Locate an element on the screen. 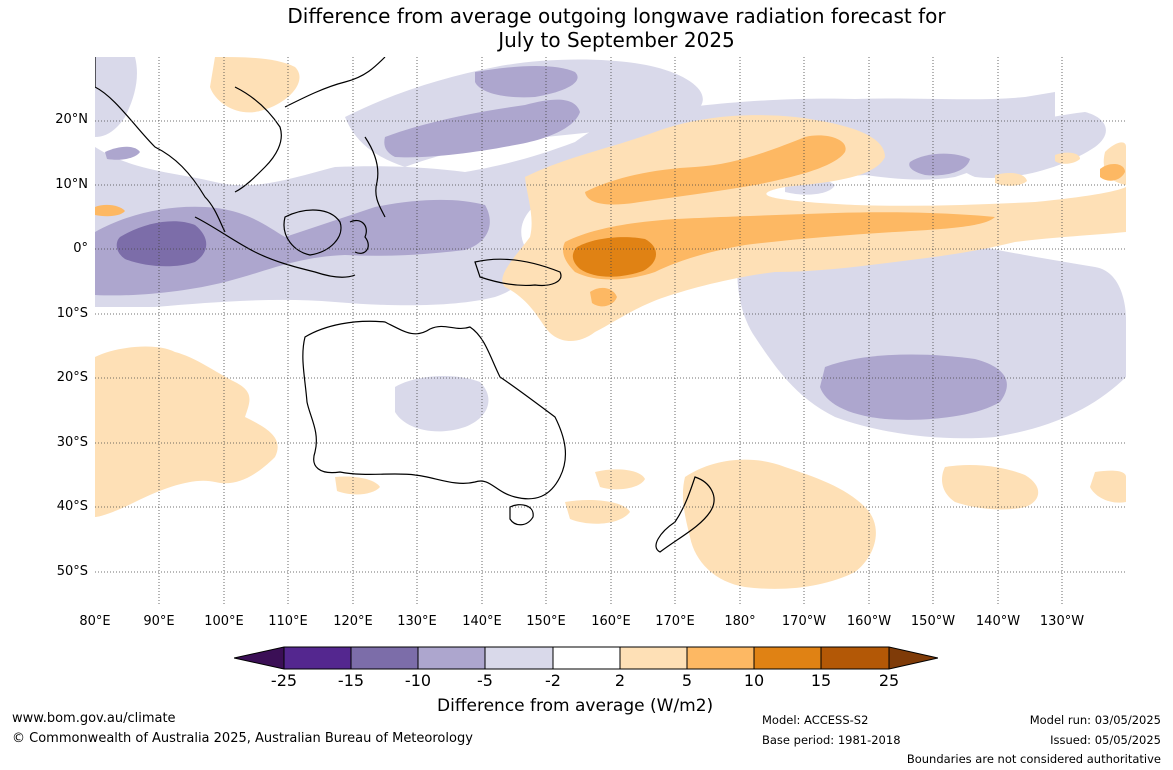  lon-label-150e: 150°E is located at coordinates (546, 621).